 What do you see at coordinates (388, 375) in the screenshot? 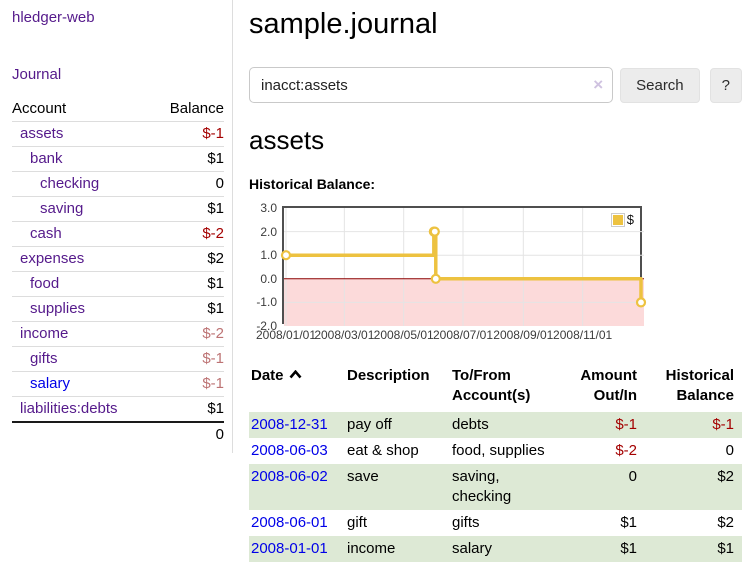
I see `description-column-header: Description` at bounding box center [388, 375].